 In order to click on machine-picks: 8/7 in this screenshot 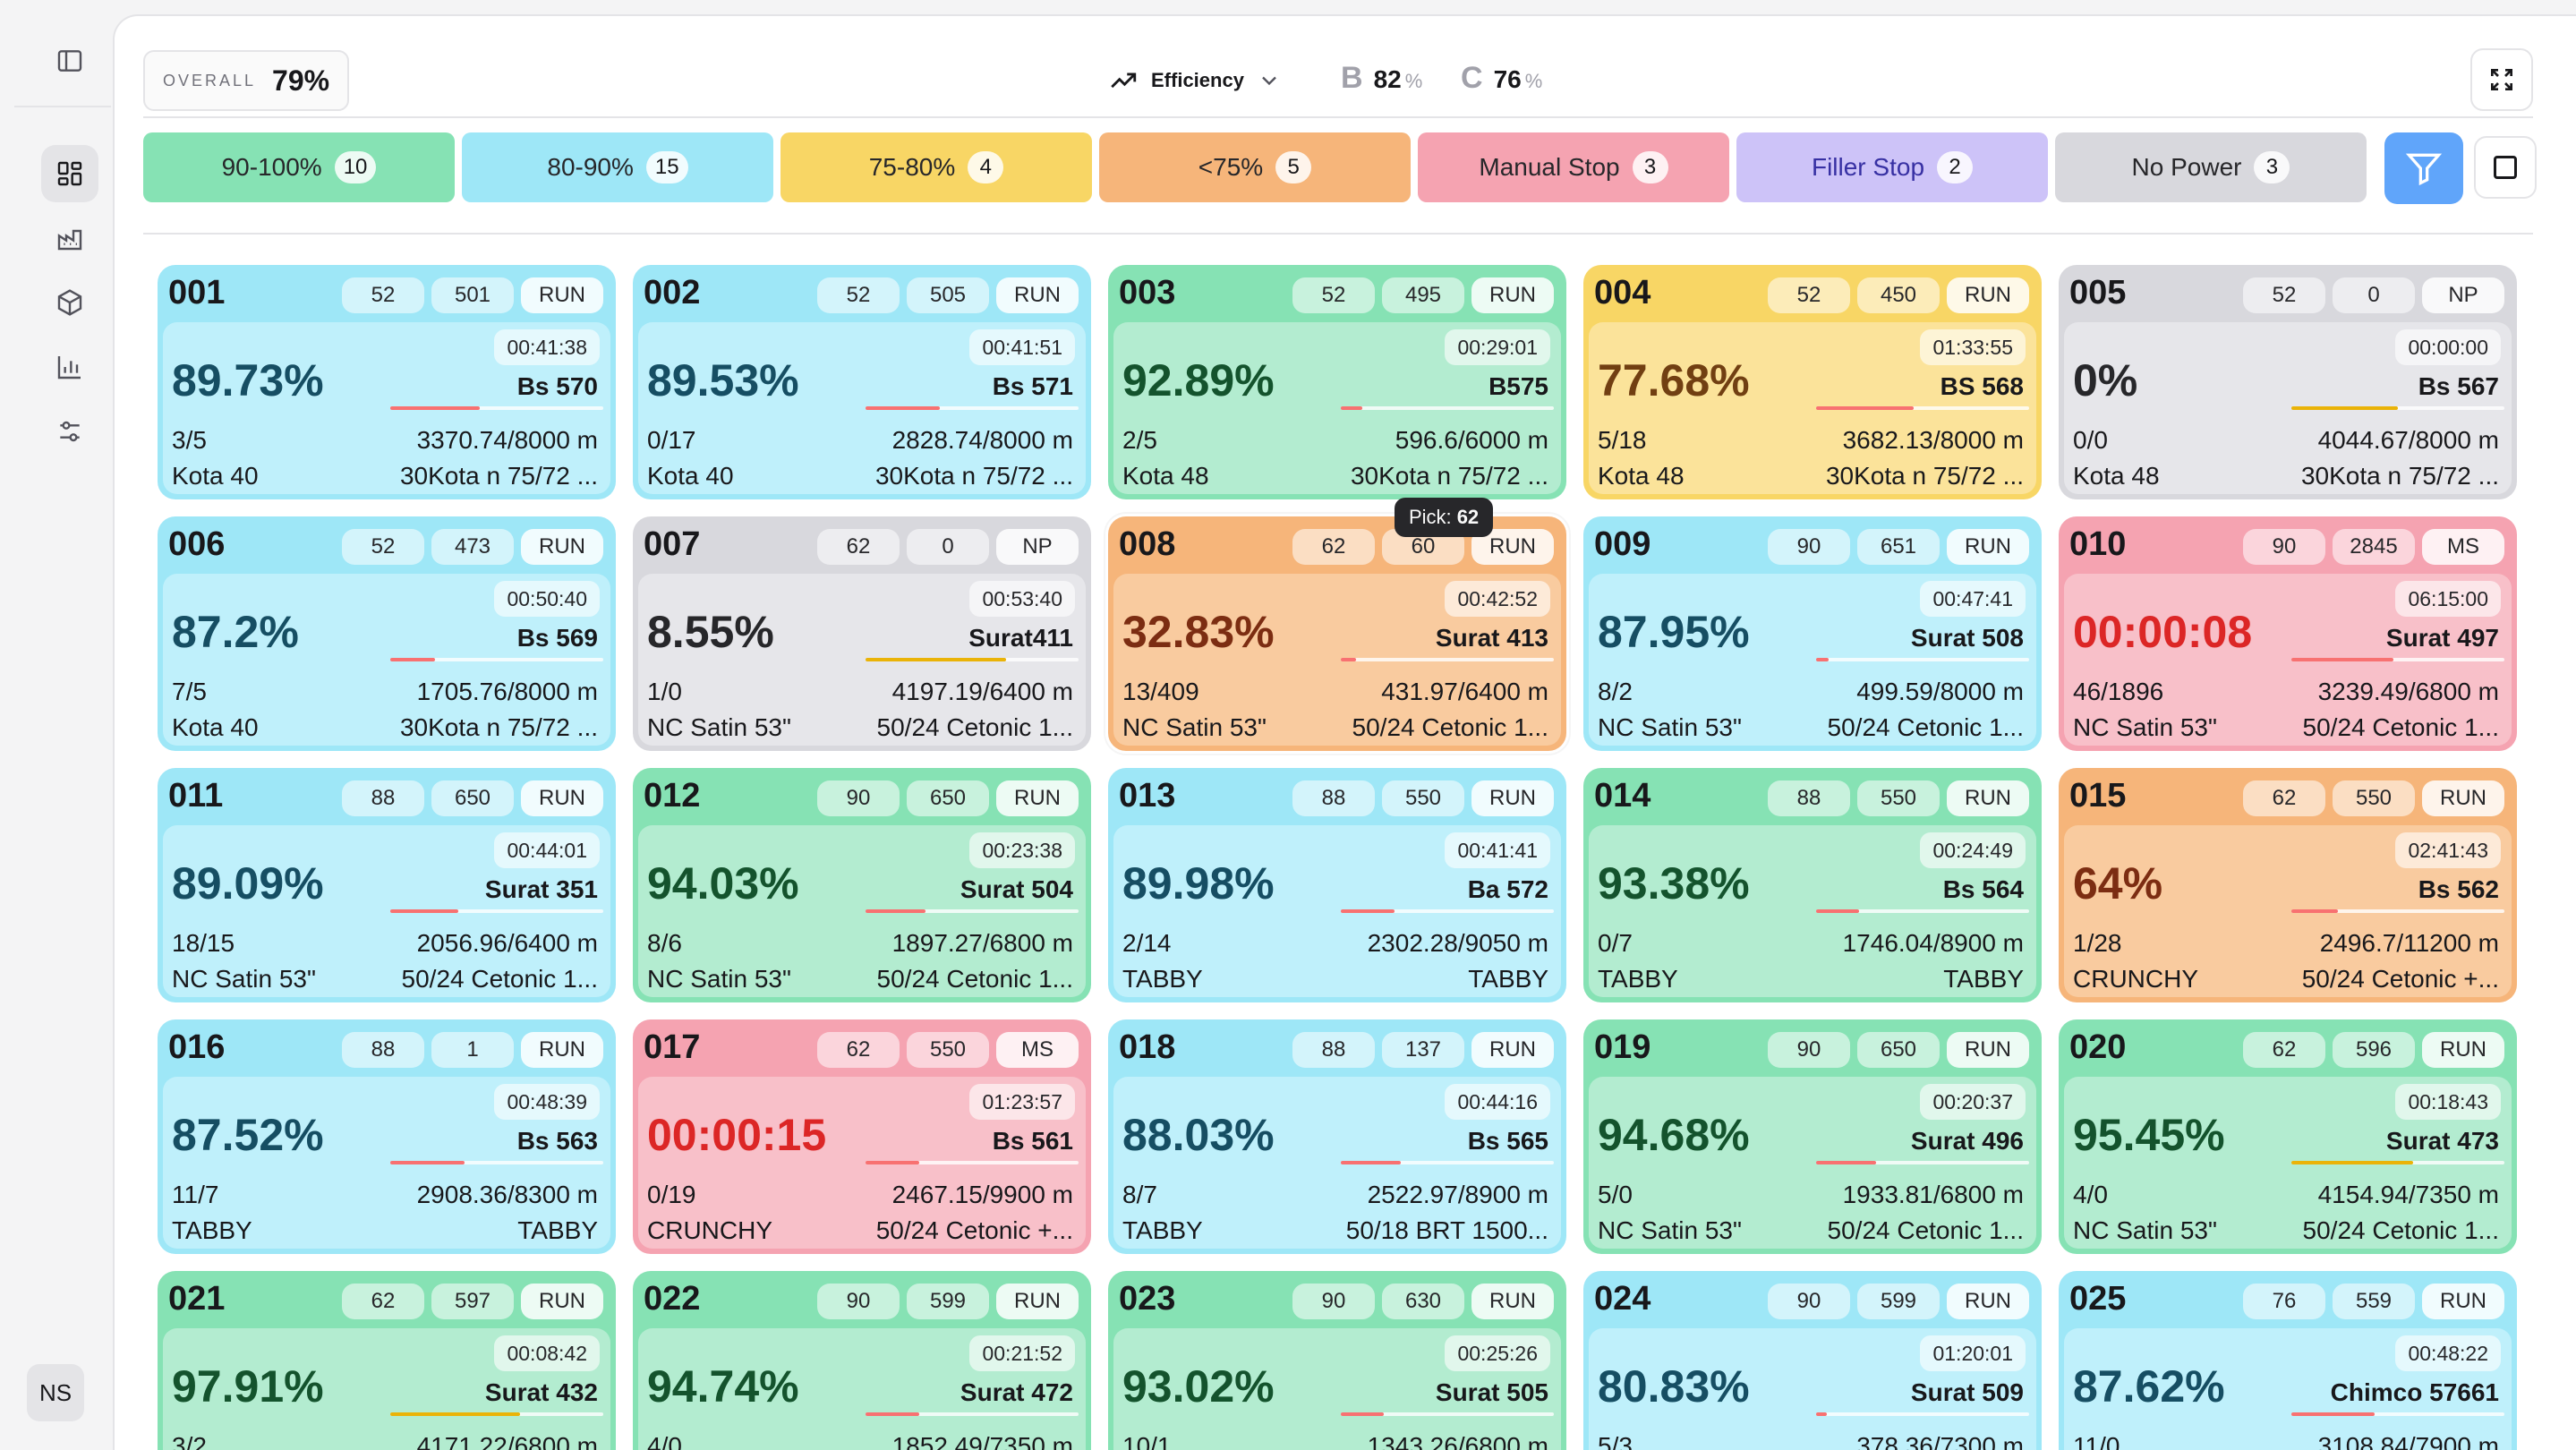, I will do `click(1139, 1194)`.